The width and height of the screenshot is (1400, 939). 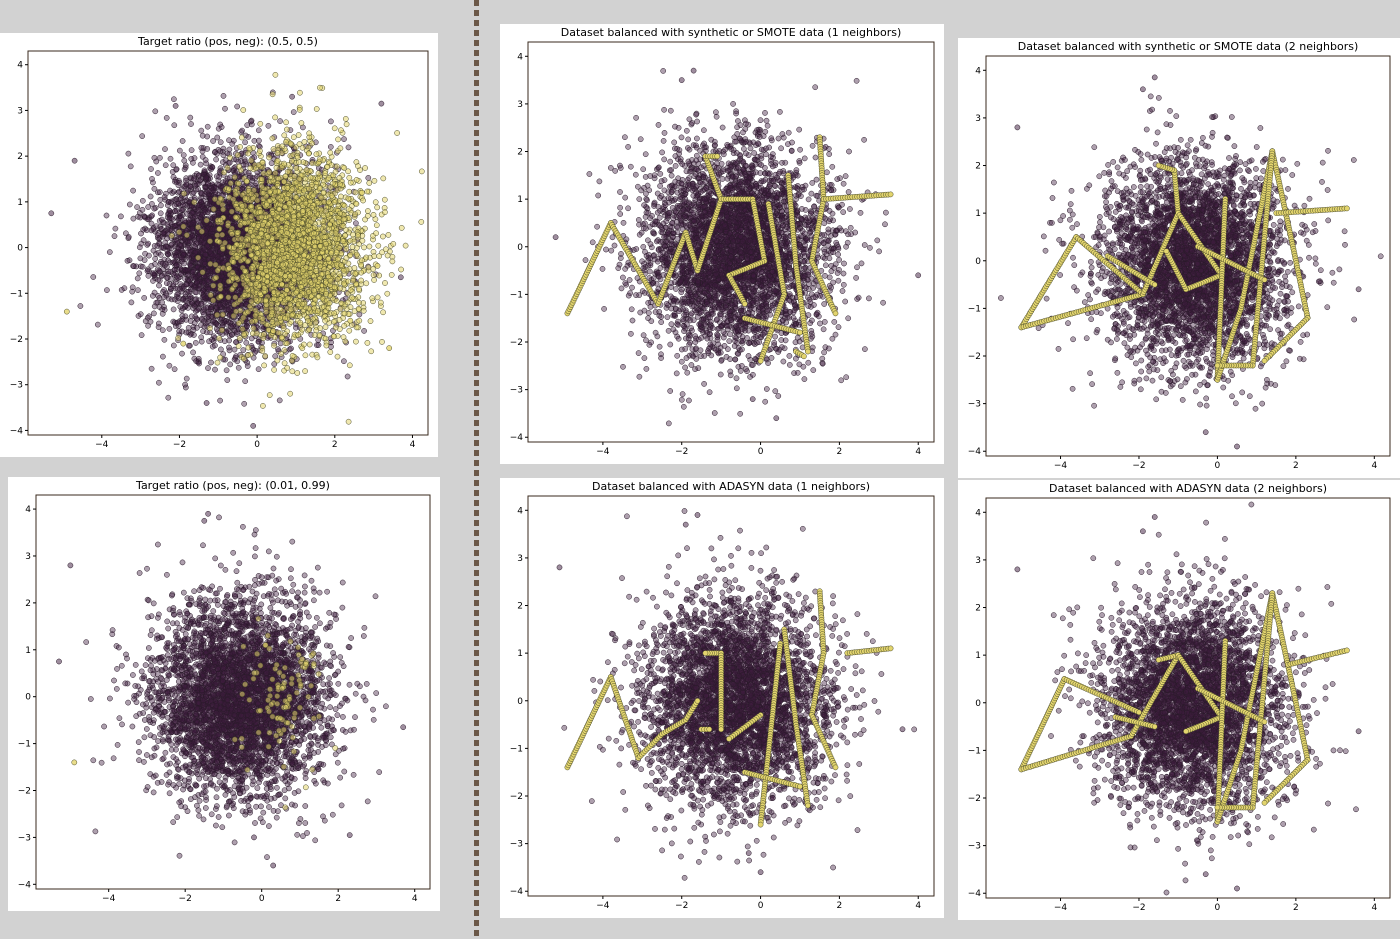 I want to click on panel-divider, so click(x=476, y=469).